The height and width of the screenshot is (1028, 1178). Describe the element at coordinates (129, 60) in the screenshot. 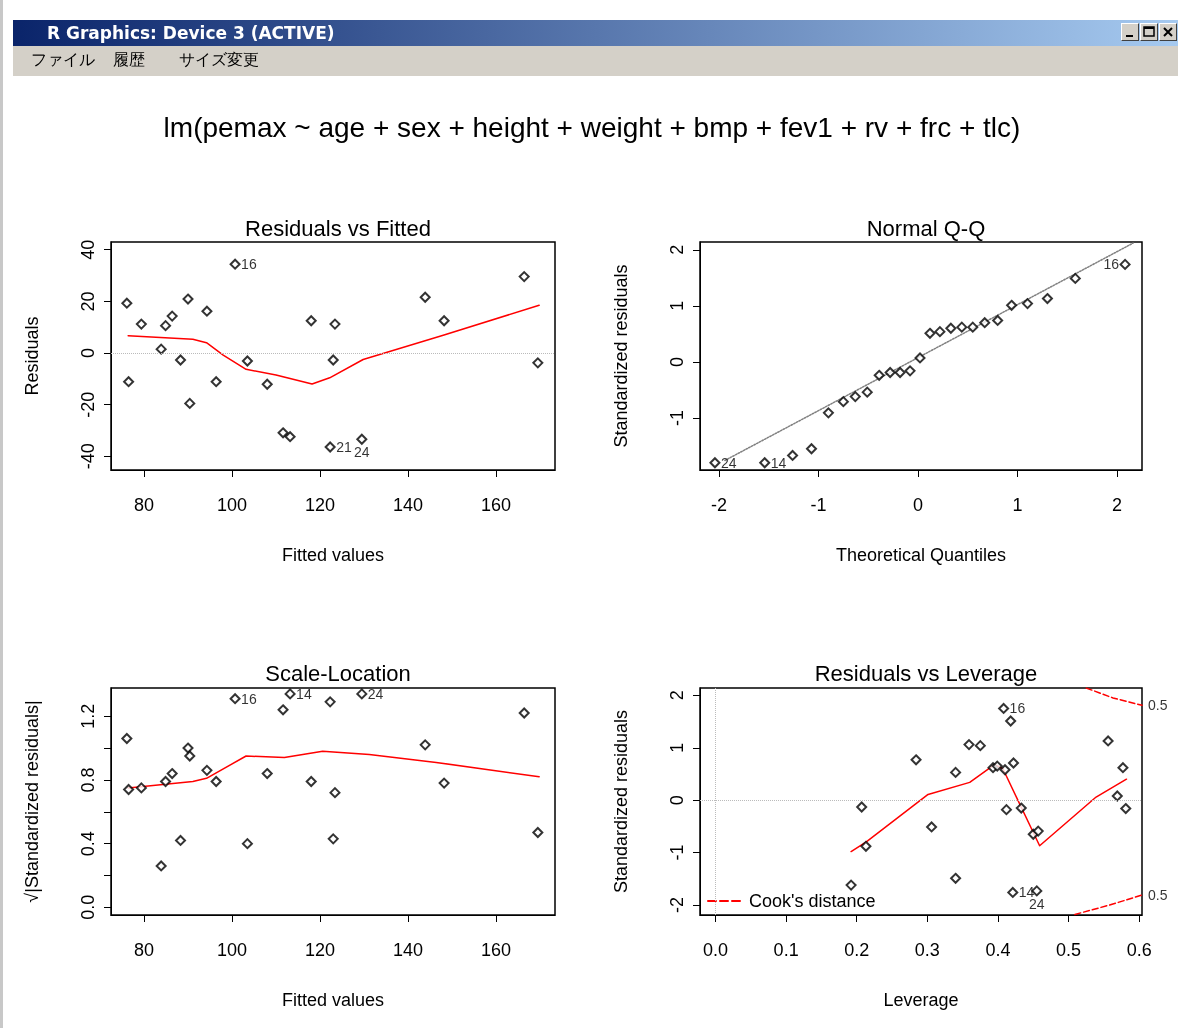

I see `text: 履歴` at that location.